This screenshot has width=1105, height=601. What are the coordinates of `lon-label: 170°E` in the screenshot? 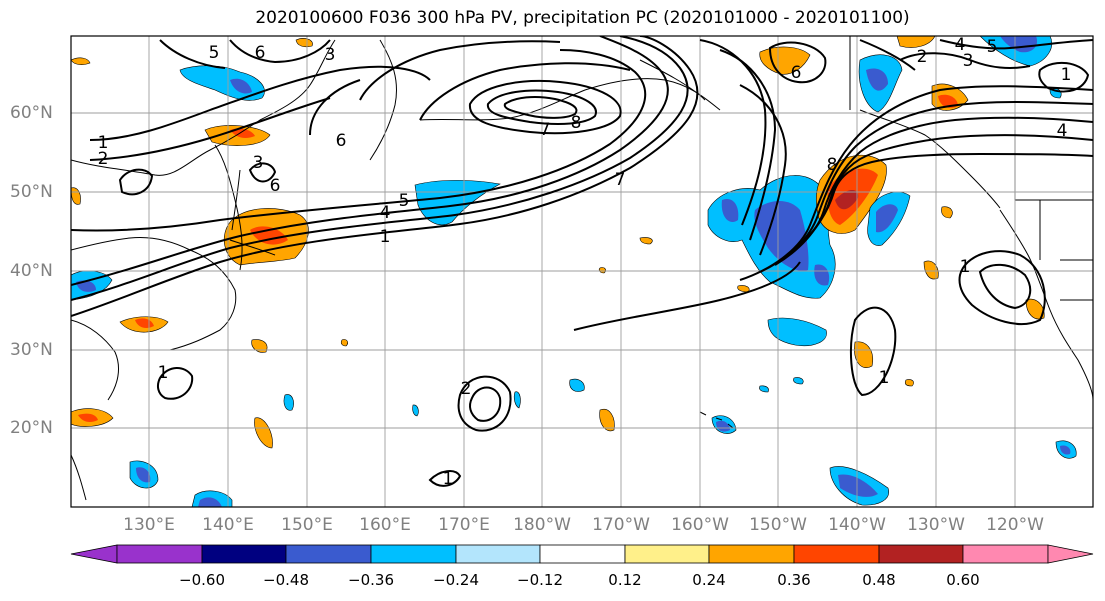 It's located at (464, 525).